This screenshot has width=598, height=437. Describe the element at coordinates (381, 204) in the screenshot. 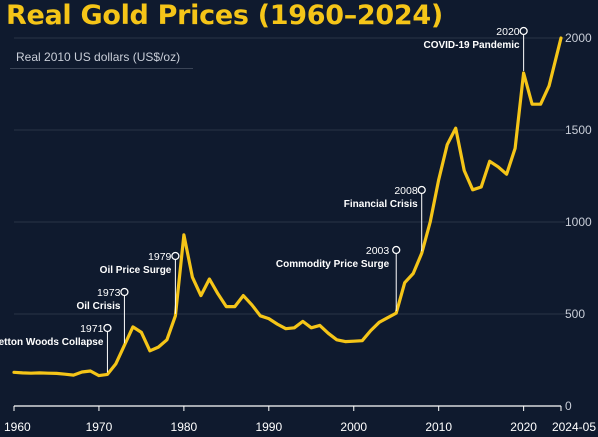

I see `annotation-label: Financial Crisis` at that location.